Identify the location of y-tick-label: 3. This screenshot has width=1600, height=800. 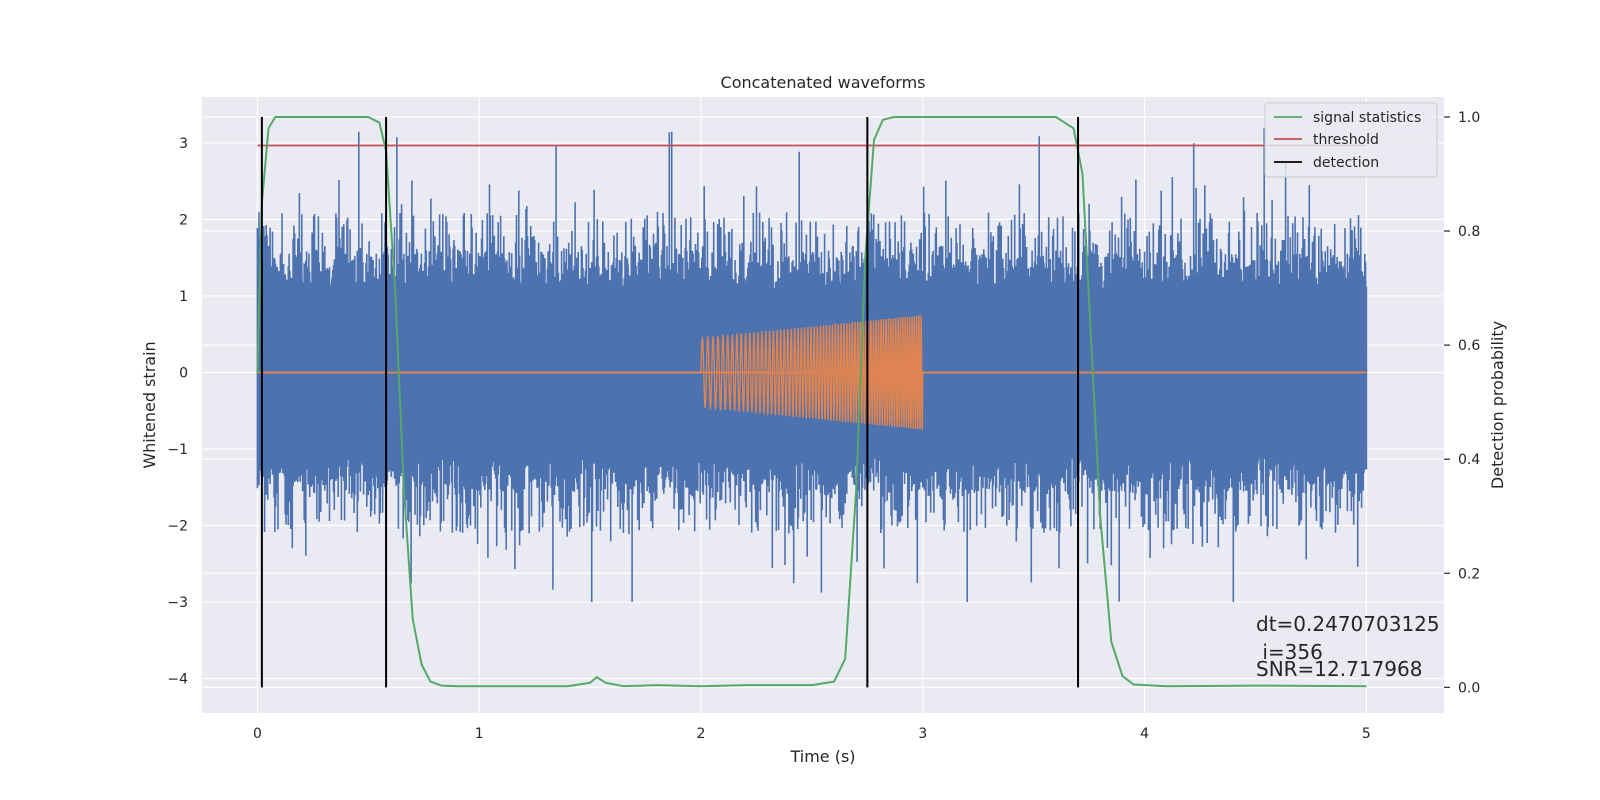
(183, 144).